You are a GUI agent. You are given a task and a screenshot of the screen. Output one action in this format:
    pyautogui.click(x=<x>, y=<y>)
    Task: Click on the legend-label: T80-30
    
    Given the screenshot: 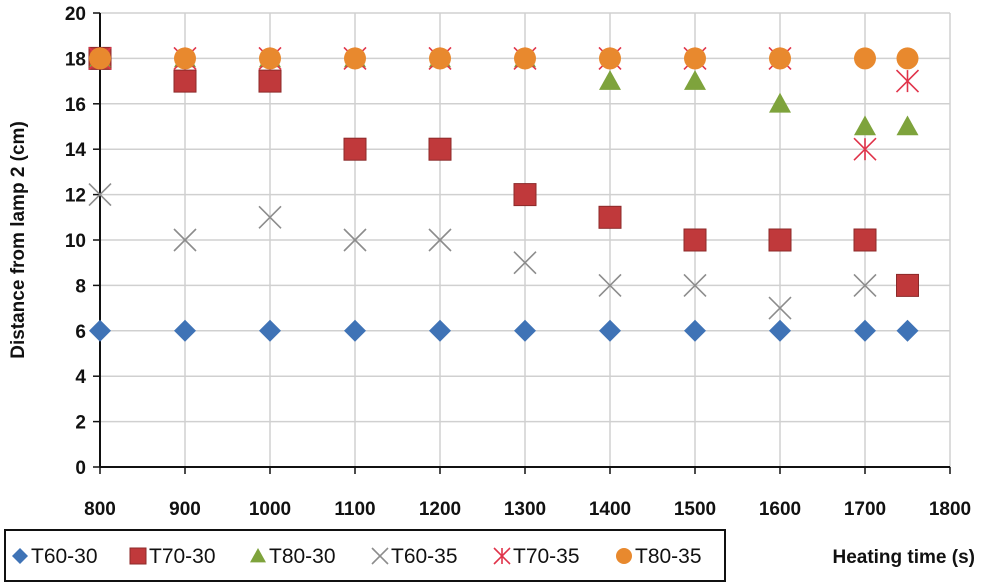 What is the action you would take?
    pyautogui.click(x=302, y=556)
    